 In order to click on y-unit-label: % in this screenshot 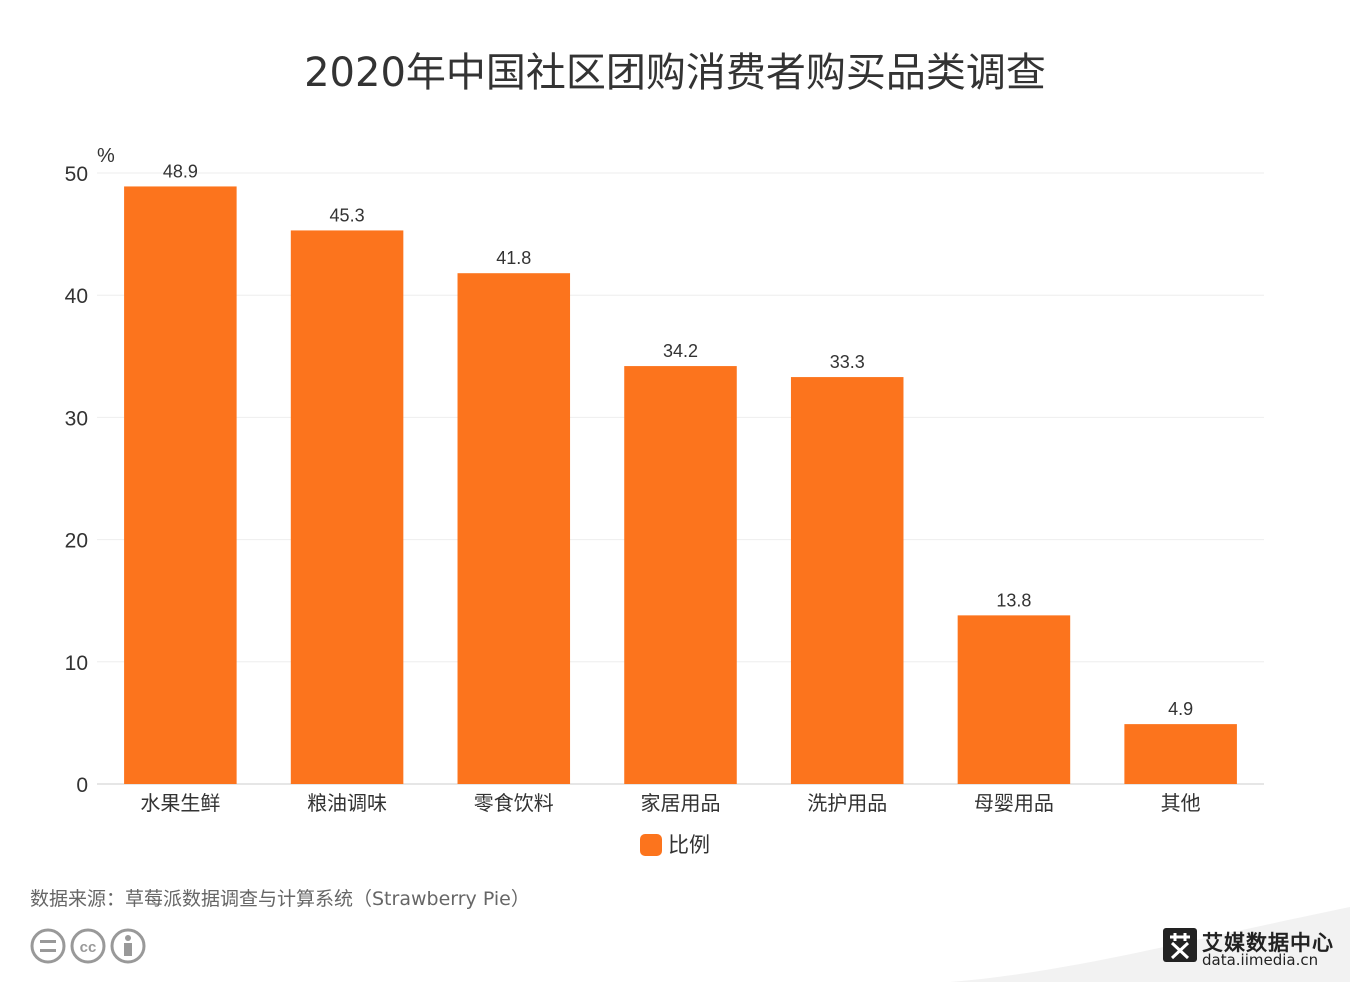, I will do `click(106, 156)`.